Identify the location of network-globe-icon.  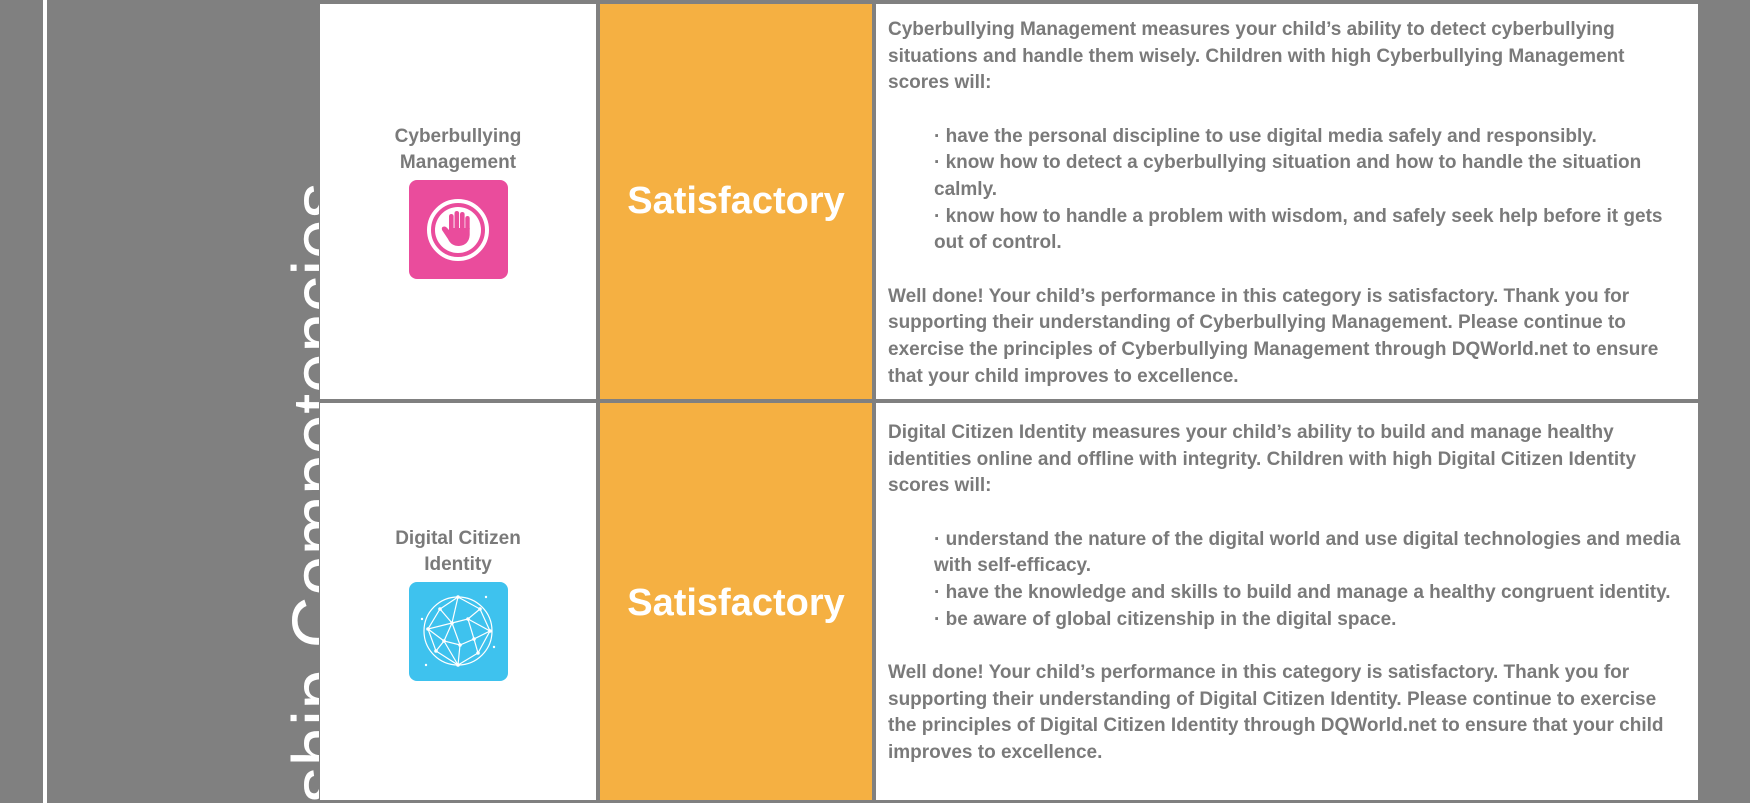
(458, 631).